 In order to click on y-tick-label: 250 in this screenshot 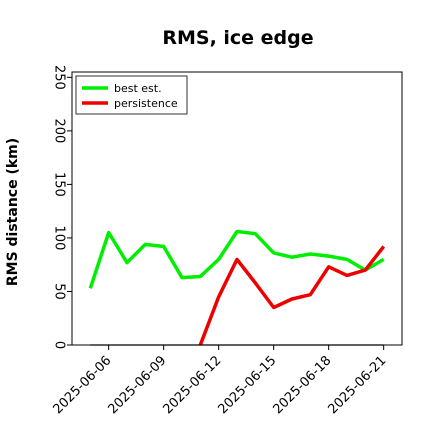, I will do `click(58, 77)`.